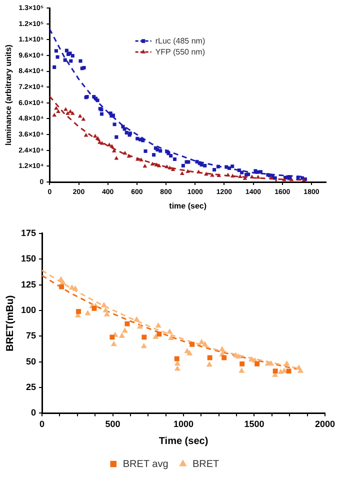  Describe the element at coordinates (28, 259) in the screenshot. I see `y-tick-label: 150` at that location.